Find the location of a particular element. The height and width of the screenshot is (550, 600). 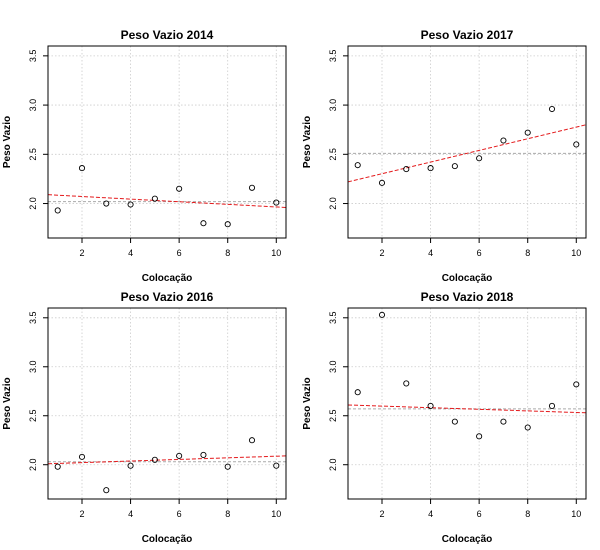

plot-title: Peso Vazio 2017 is located at coordinates (467, 35).